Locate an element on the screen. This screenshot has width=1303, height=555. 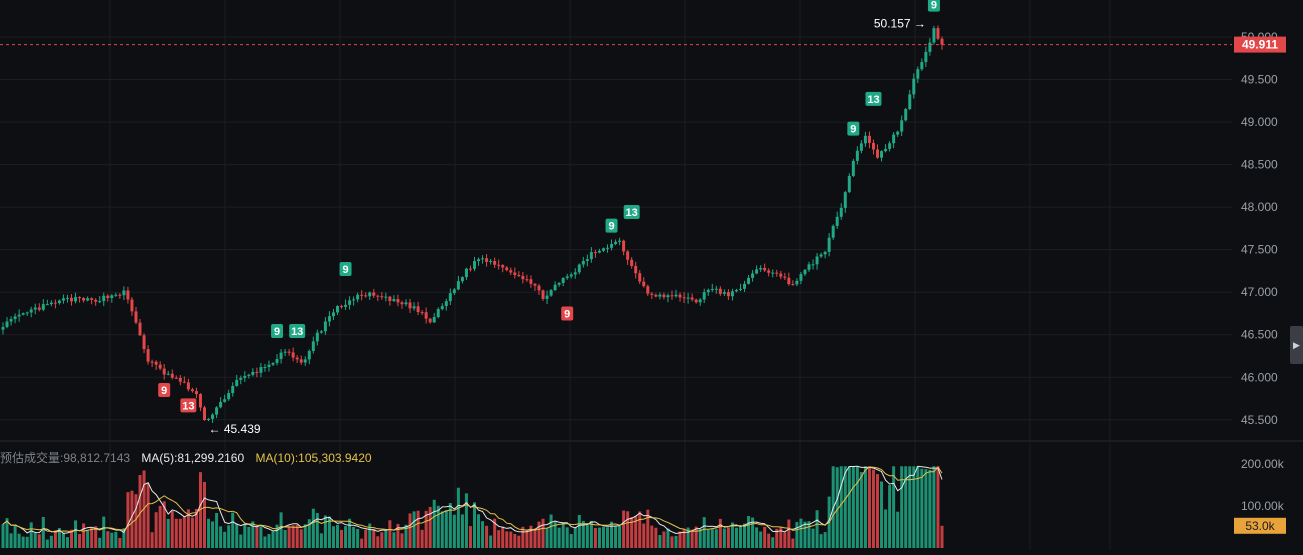
volume-ma5-line is located at coordinates (472, 500).